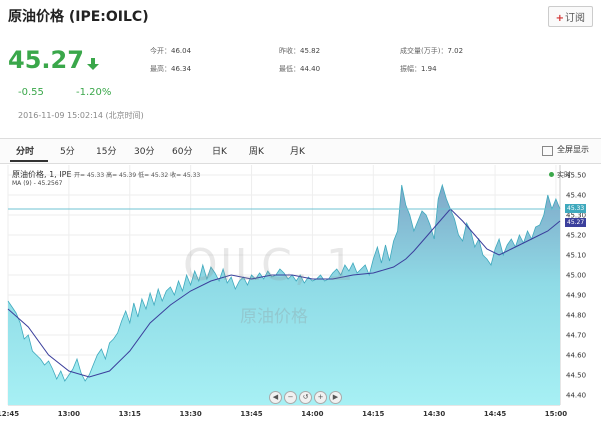 The image size is (601, 430). I want to click on stat-volume: 成交量(万手)：7.02, so click(431, 51).